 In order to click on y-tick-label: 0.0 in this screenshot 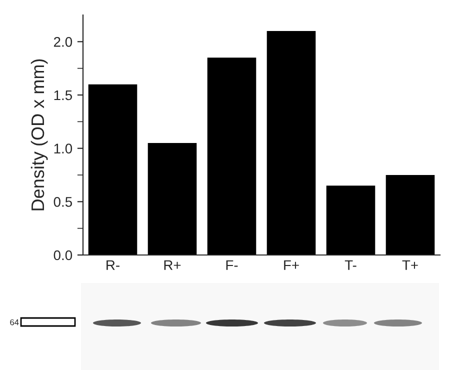, I will do `click(63, 255)`.